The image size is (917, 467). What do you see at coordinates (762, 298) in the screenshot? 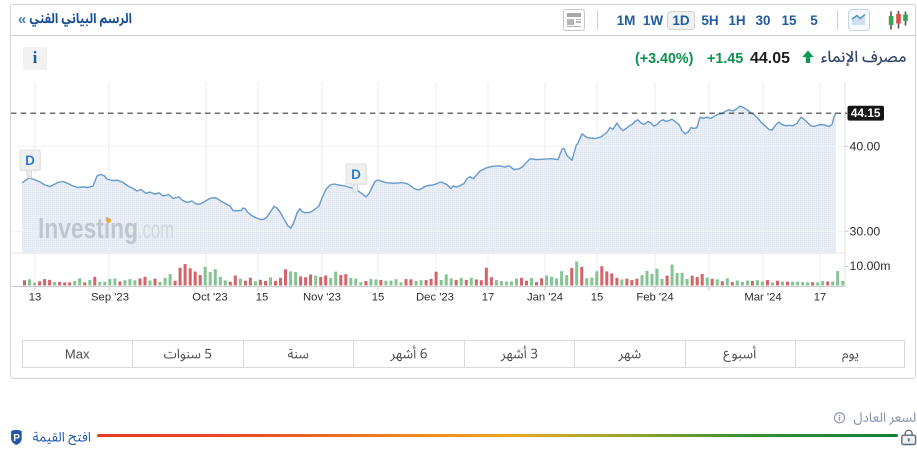
I see `svg-text: Mar '24` at bounding box center [762, 298].